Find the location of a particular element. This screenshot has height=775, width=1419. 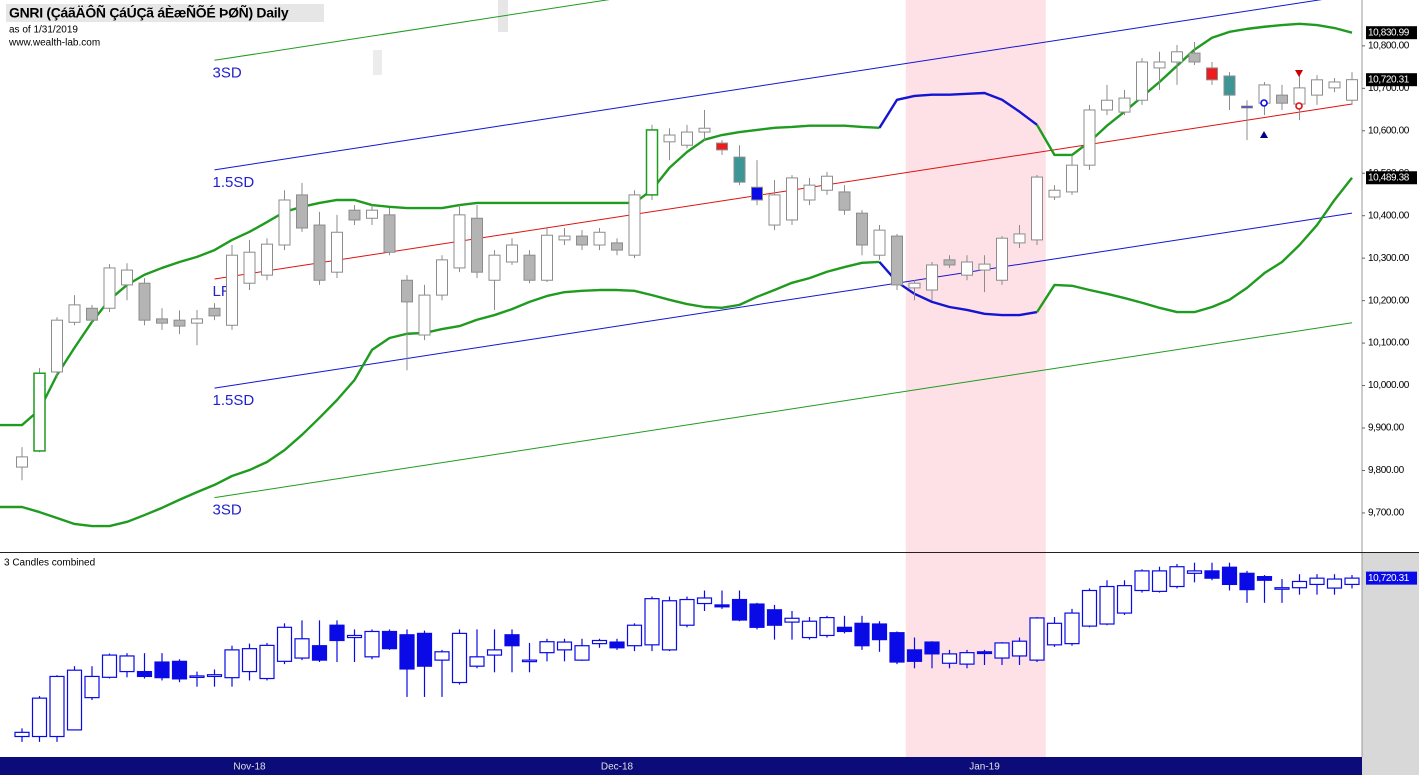

x-axis-corner is located at coordinates (1390, 766).